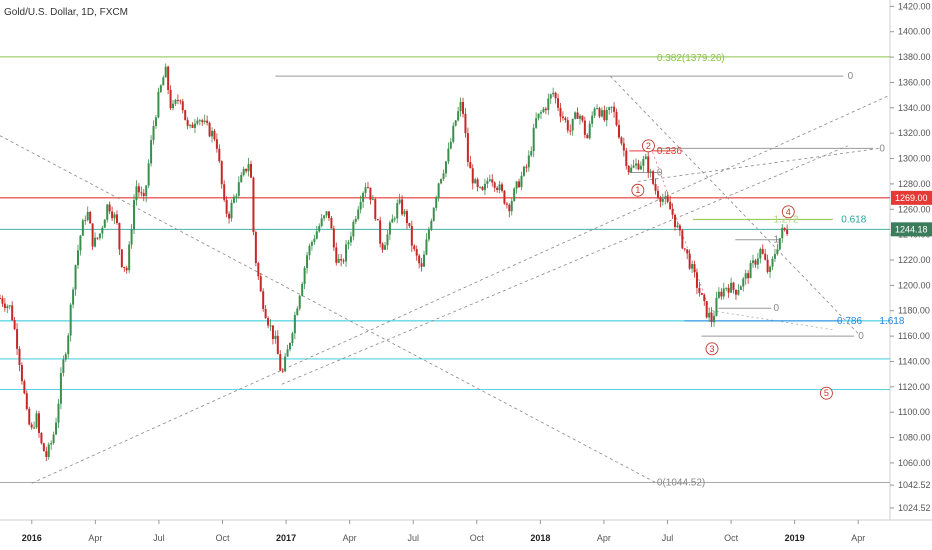 This screenshot has width=932, height=550. I want to click on y-tick-label: 1200.00, so click(914, 285).